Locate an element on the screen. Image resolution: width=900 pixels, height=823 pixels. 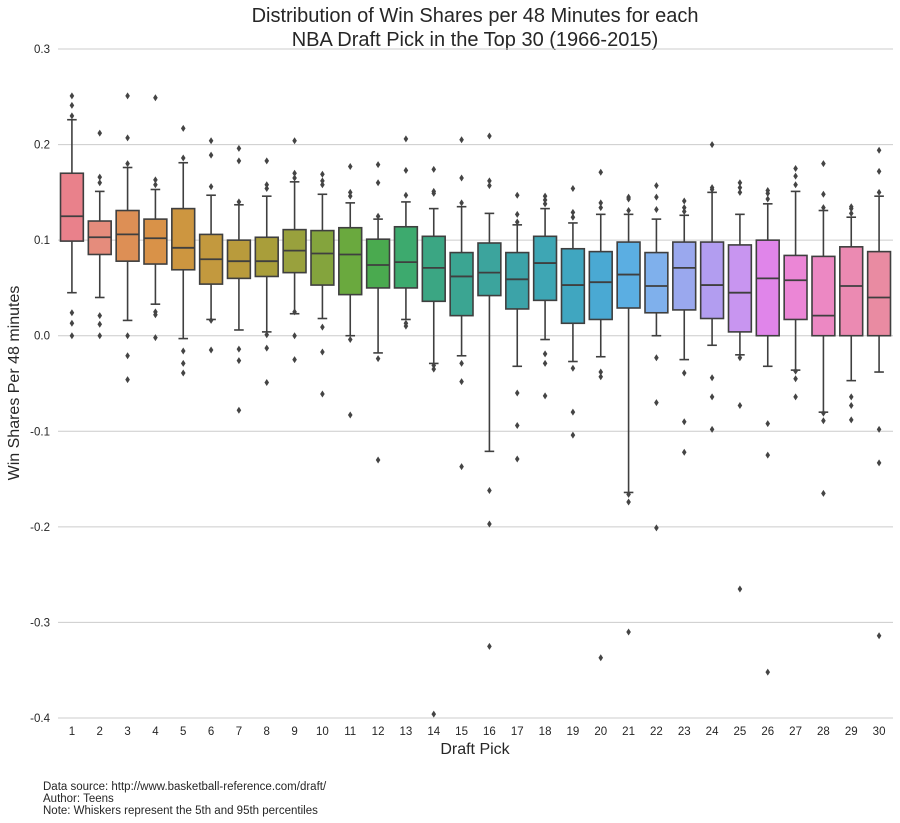
x-tick-label: 19 is located at coordinates (573, 732).